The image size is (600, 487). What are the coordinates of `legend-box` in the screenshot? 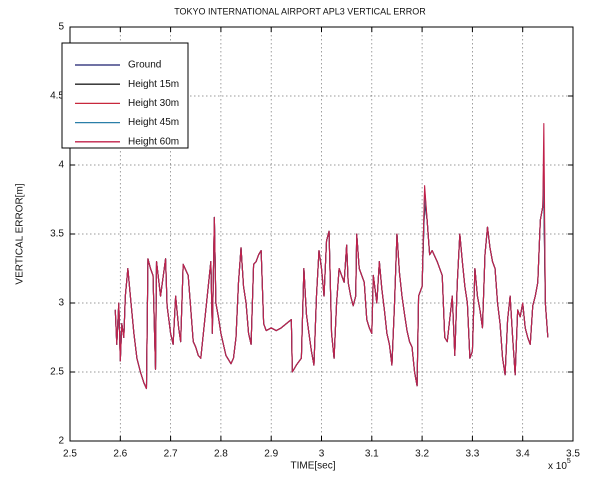 It's located at (125, 95).